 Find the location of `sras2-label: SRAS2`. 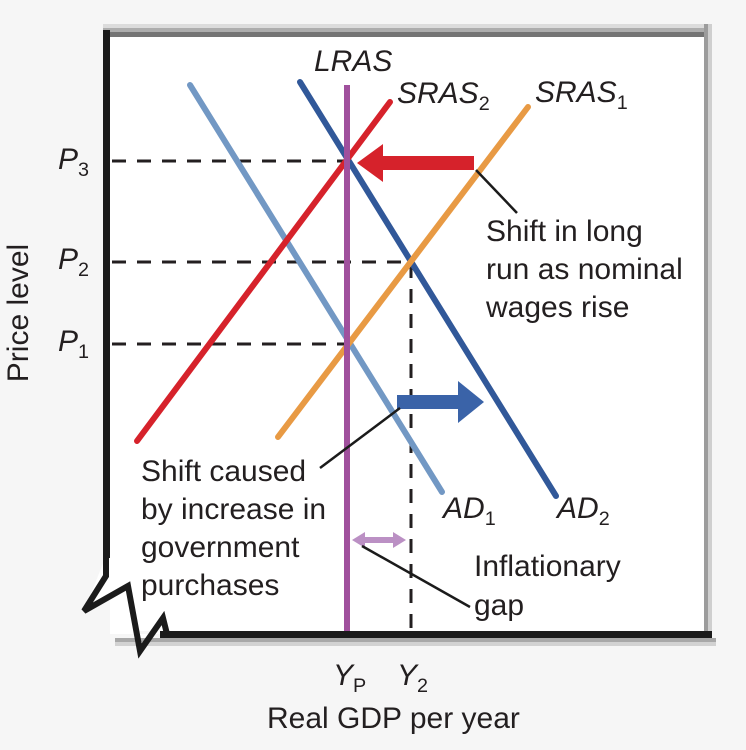

sras2-label: SRAS2 is located at coordinates (443, 95).